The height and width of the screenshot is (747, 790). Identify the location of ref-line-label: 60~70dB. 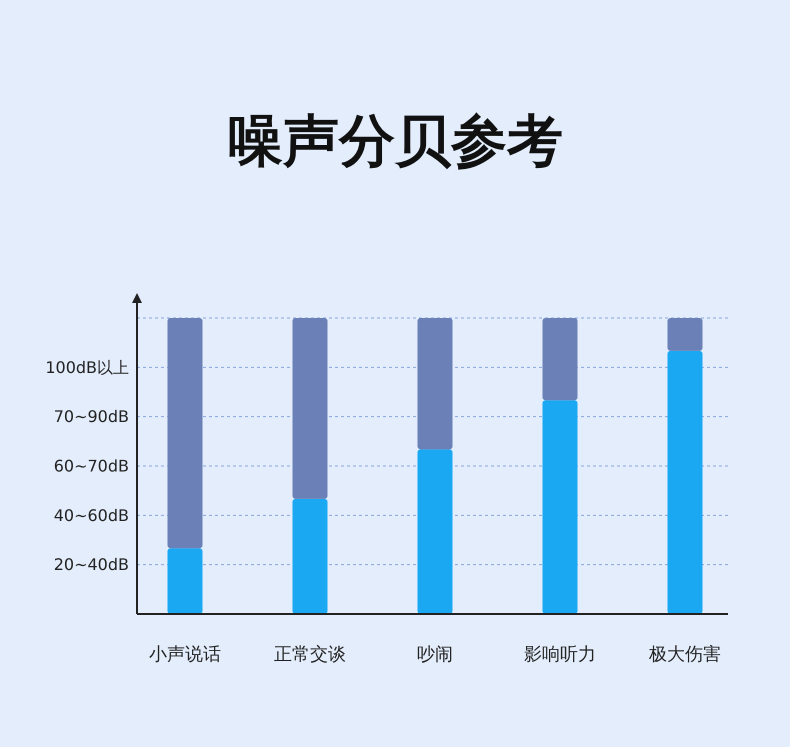
(91, 466).